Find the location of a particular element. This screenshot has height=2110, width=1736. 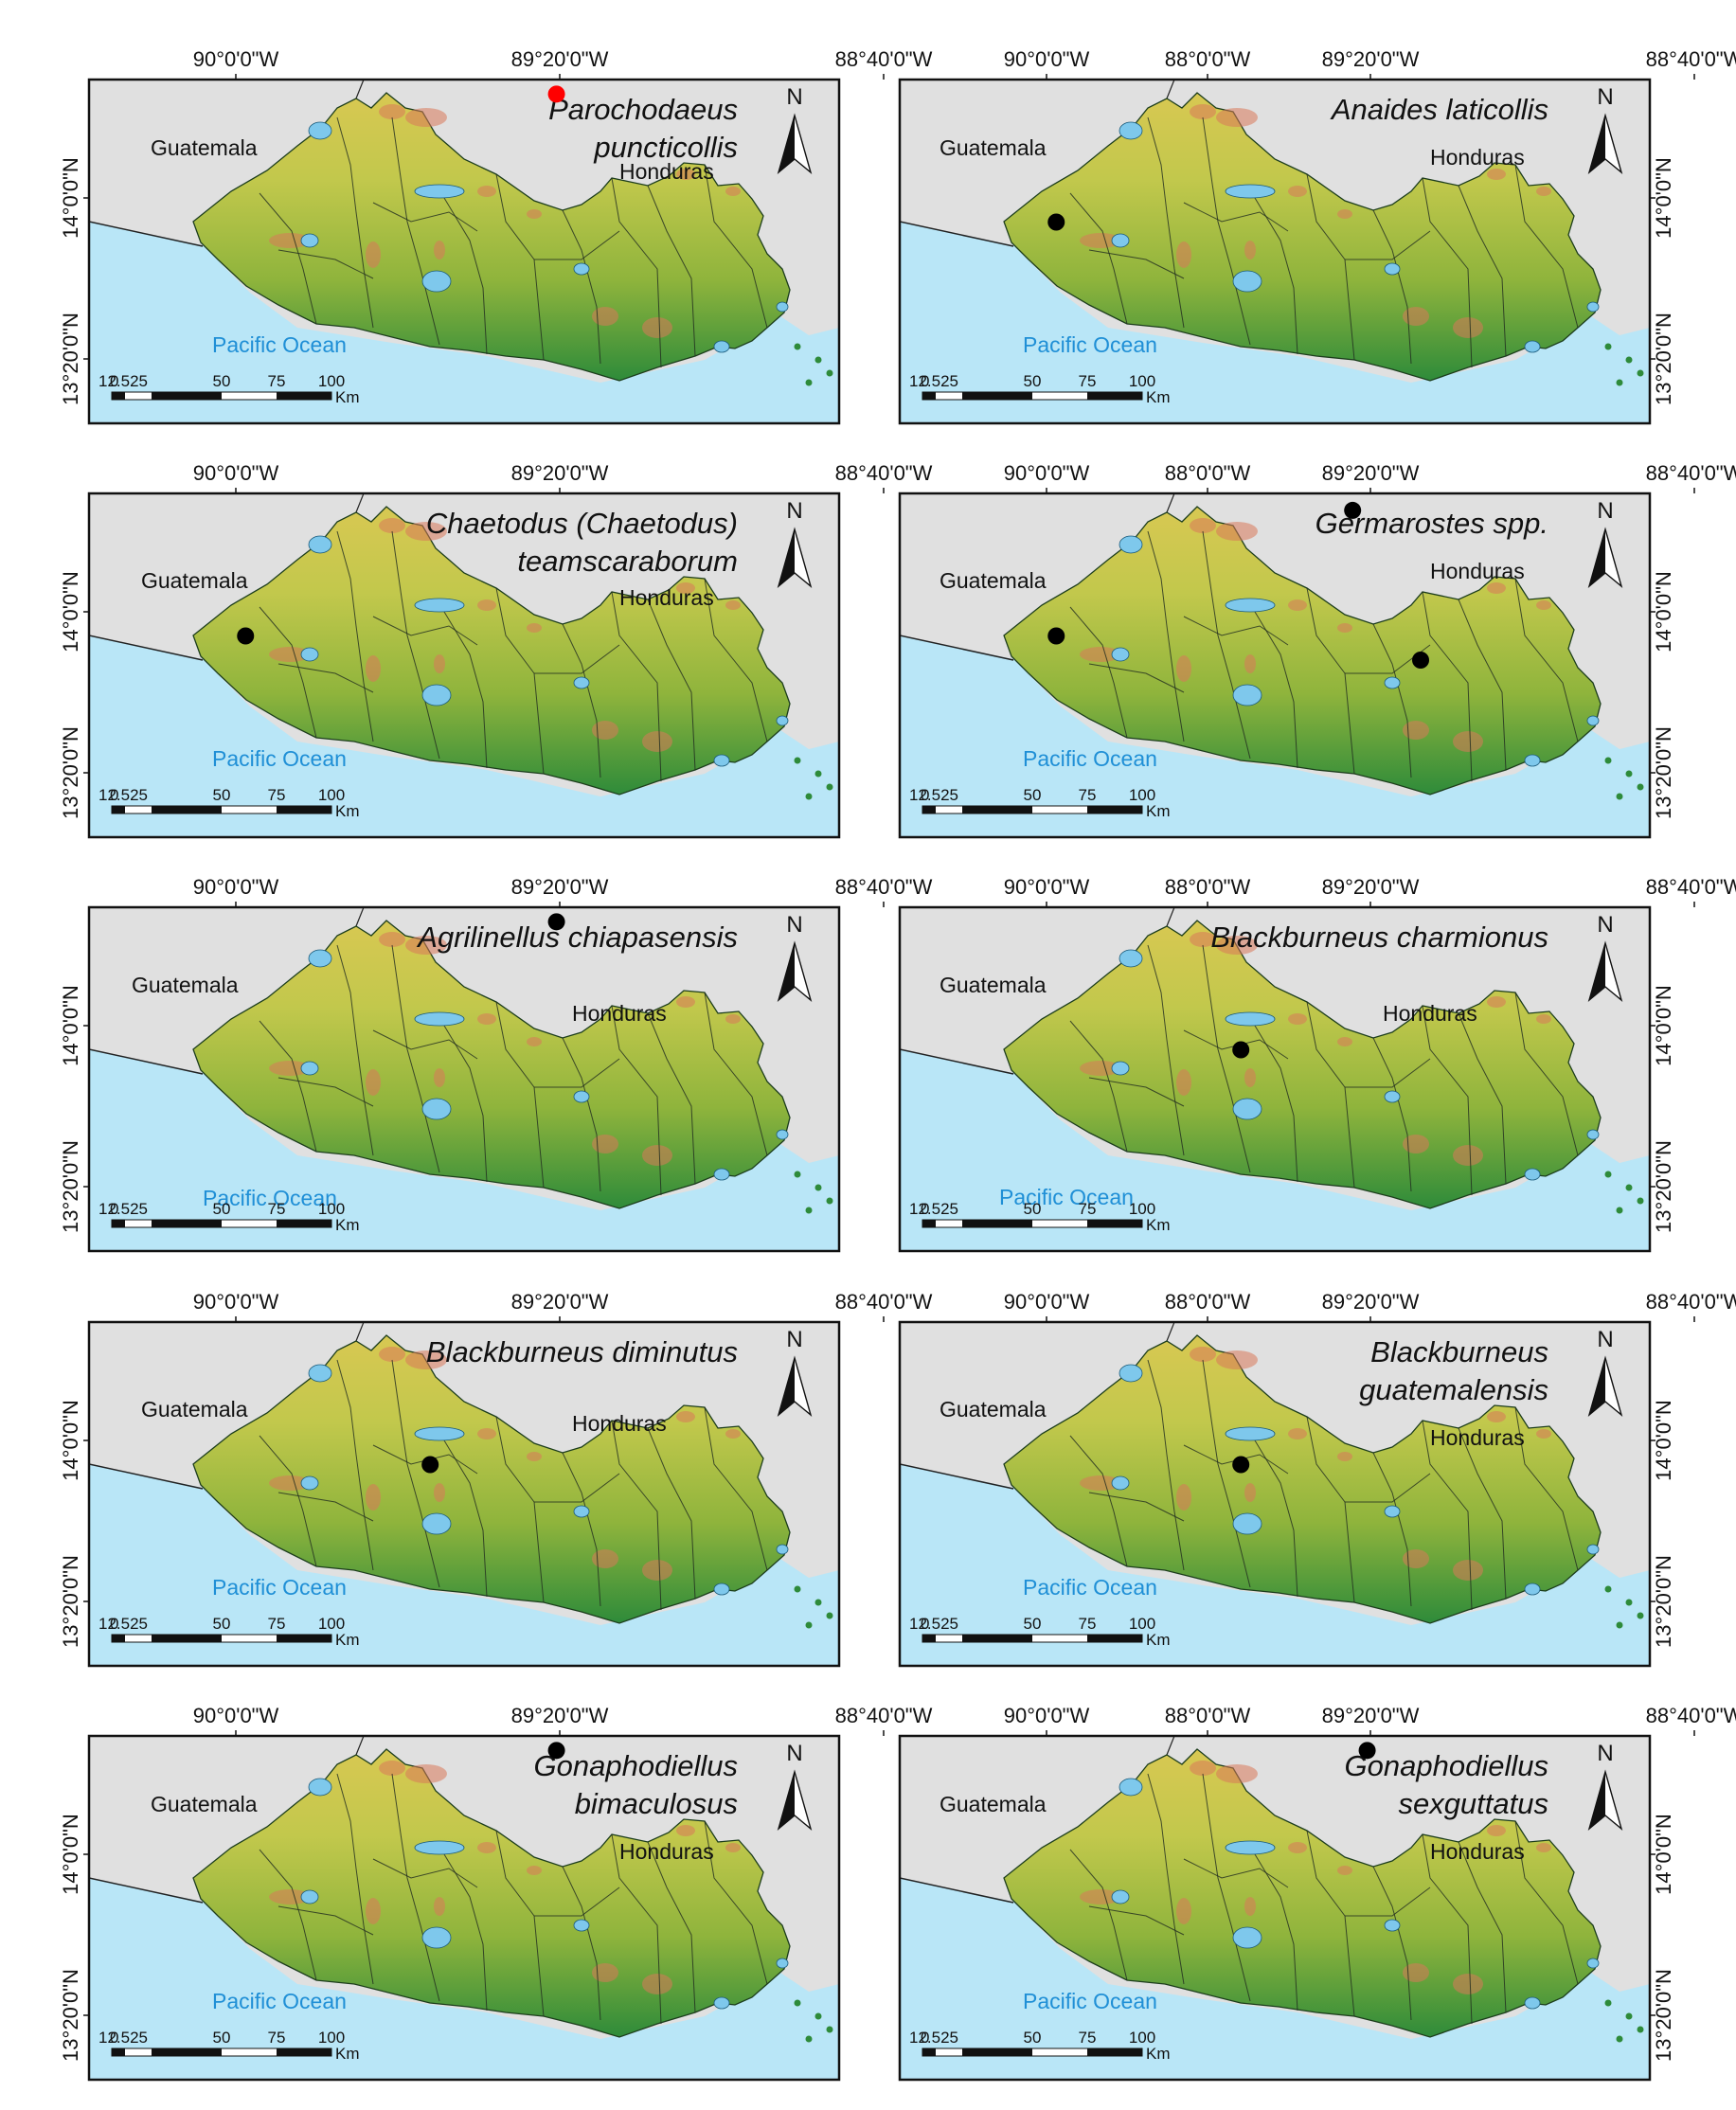

label-honduras: Honduras is located at coordinates (666, 1851).